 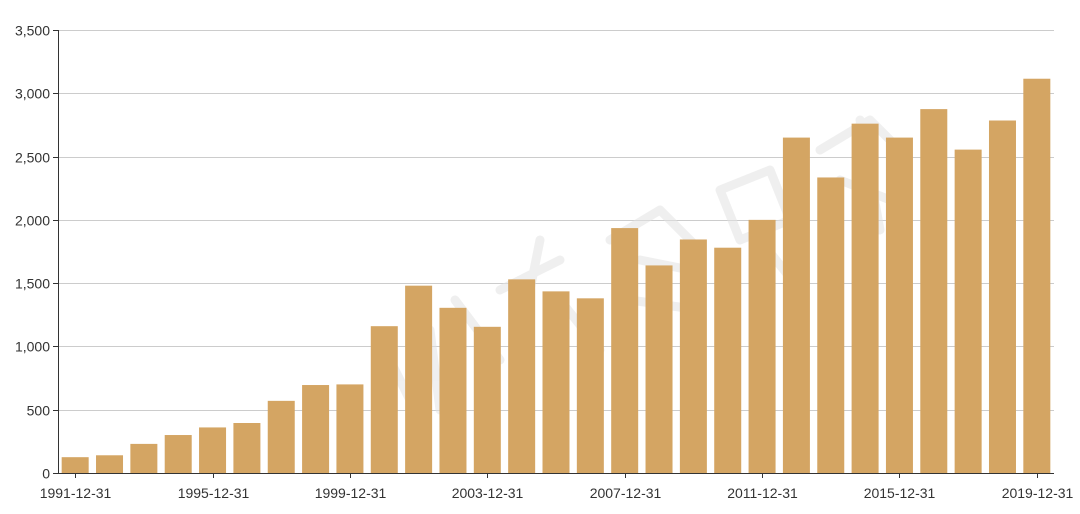 What do you see at coordinates (32, 31) in the screenshot?
I see `y-tick-label: 3,500` at bounding box center [32, 31].